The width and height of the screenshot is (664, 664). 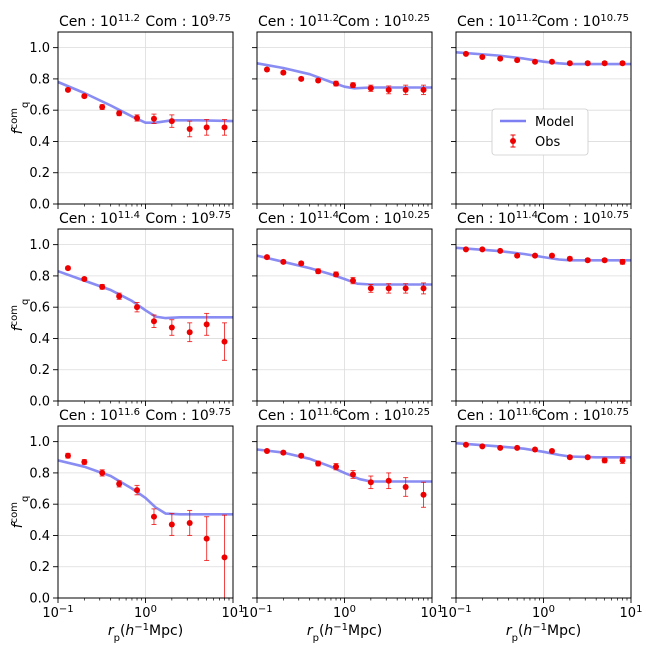 What do you see at coordinates (583, 219) in the screenshot?
I see `panel-title-com: Com : 1010.75` at bounding box center [583, 219].